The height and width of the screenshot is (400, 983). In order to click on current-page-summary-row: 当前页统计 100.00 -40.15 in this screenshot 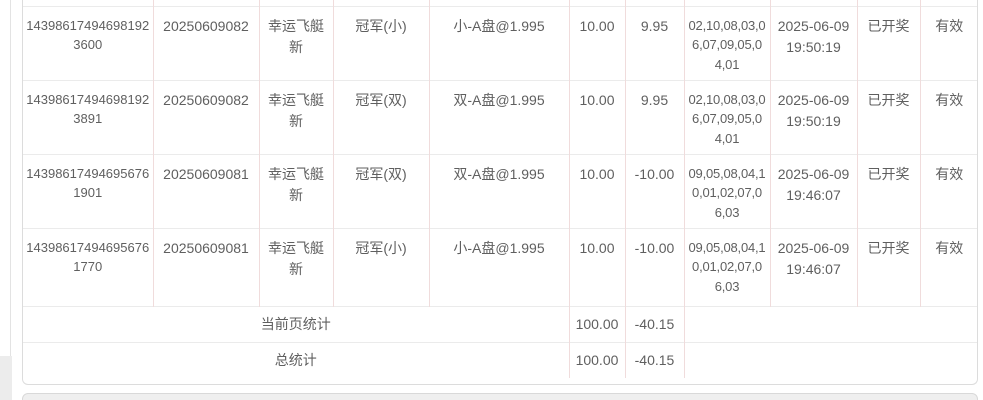, I will do `click(500, 323)`.